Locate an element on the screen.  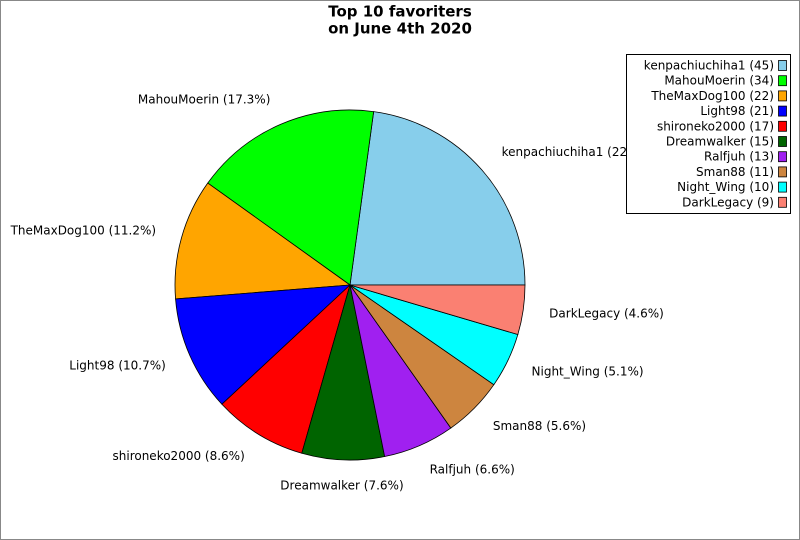
slice-label: DarkLegacy (4.6%) is located at coordinates (606, 313).